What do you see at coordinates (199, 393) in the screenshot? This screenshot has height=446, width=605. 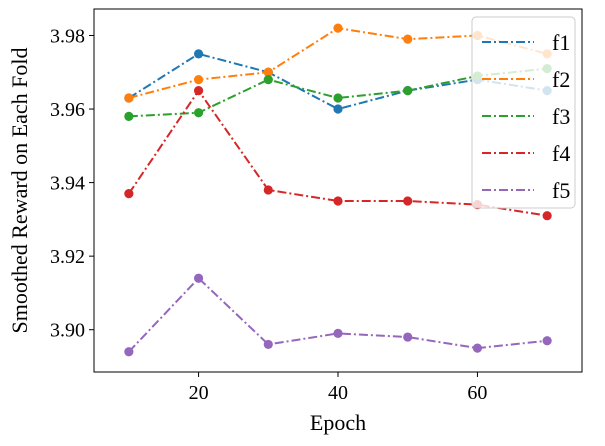 I see `x-tick-label: 20` at bounding box center [199, 393].